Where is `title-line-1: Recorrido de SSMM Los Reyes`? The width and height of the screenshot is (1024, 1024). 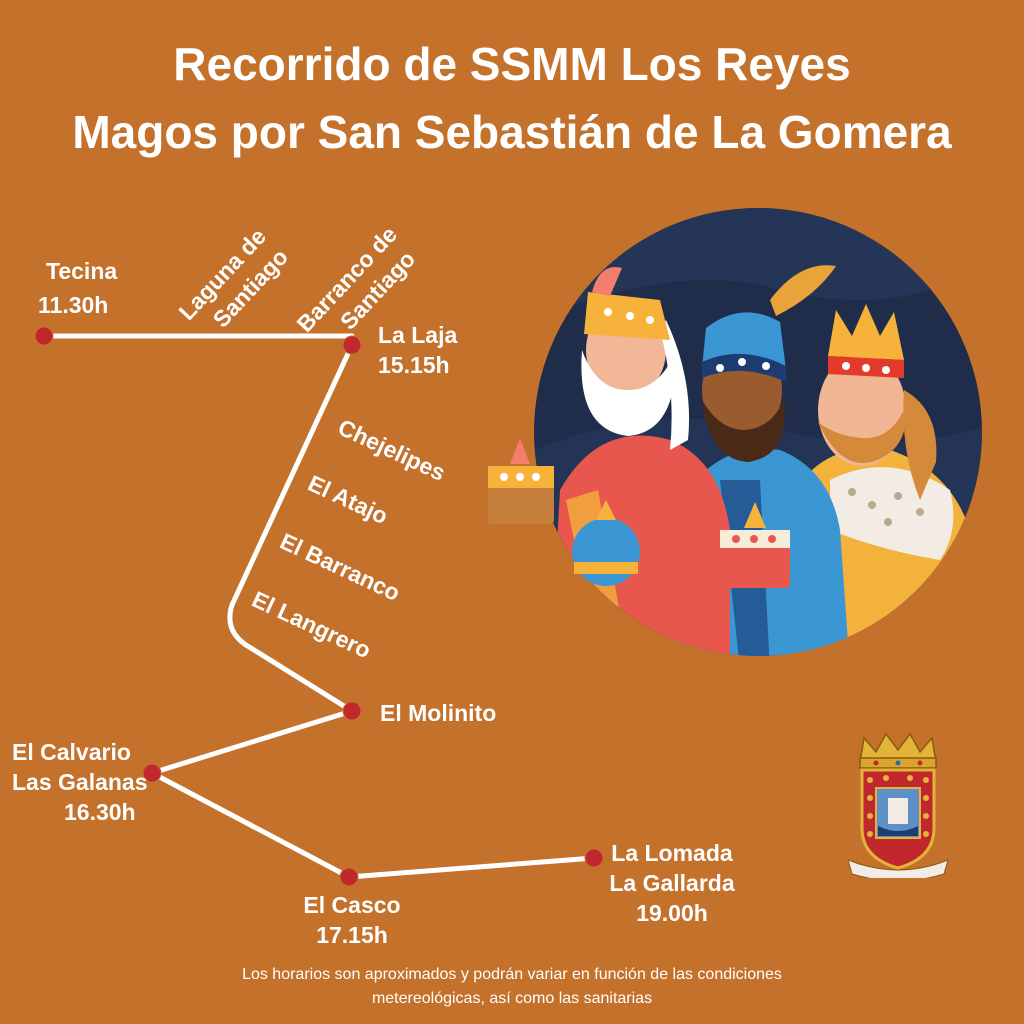
title-line-1: Recorrido de SSMM Los Reyes is located at coordinates (512, 64).